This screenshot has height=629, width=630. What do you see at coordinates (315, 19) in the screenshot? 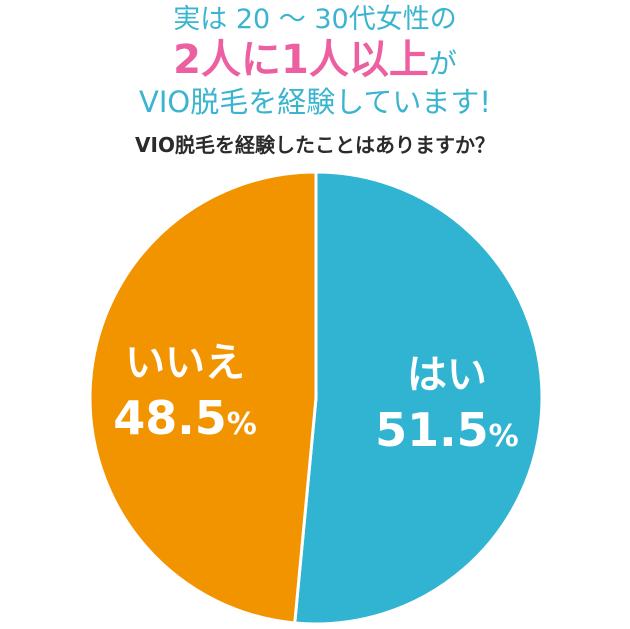
I see `headline-line-1: 実は 20 ～ 30代女性の` at bounding box center [315, 19].